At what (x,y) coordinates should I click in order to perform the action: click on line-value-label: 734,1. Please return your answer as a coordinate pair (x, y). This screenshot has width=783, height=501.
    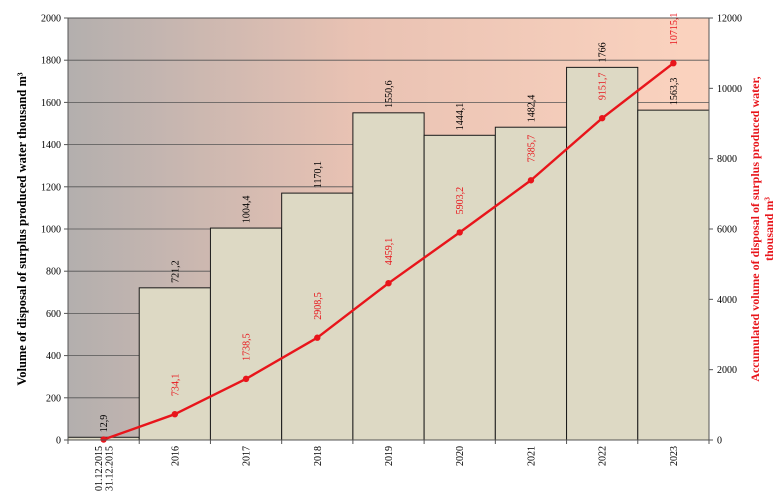
    Looking at the image, I should click on (175, 385).